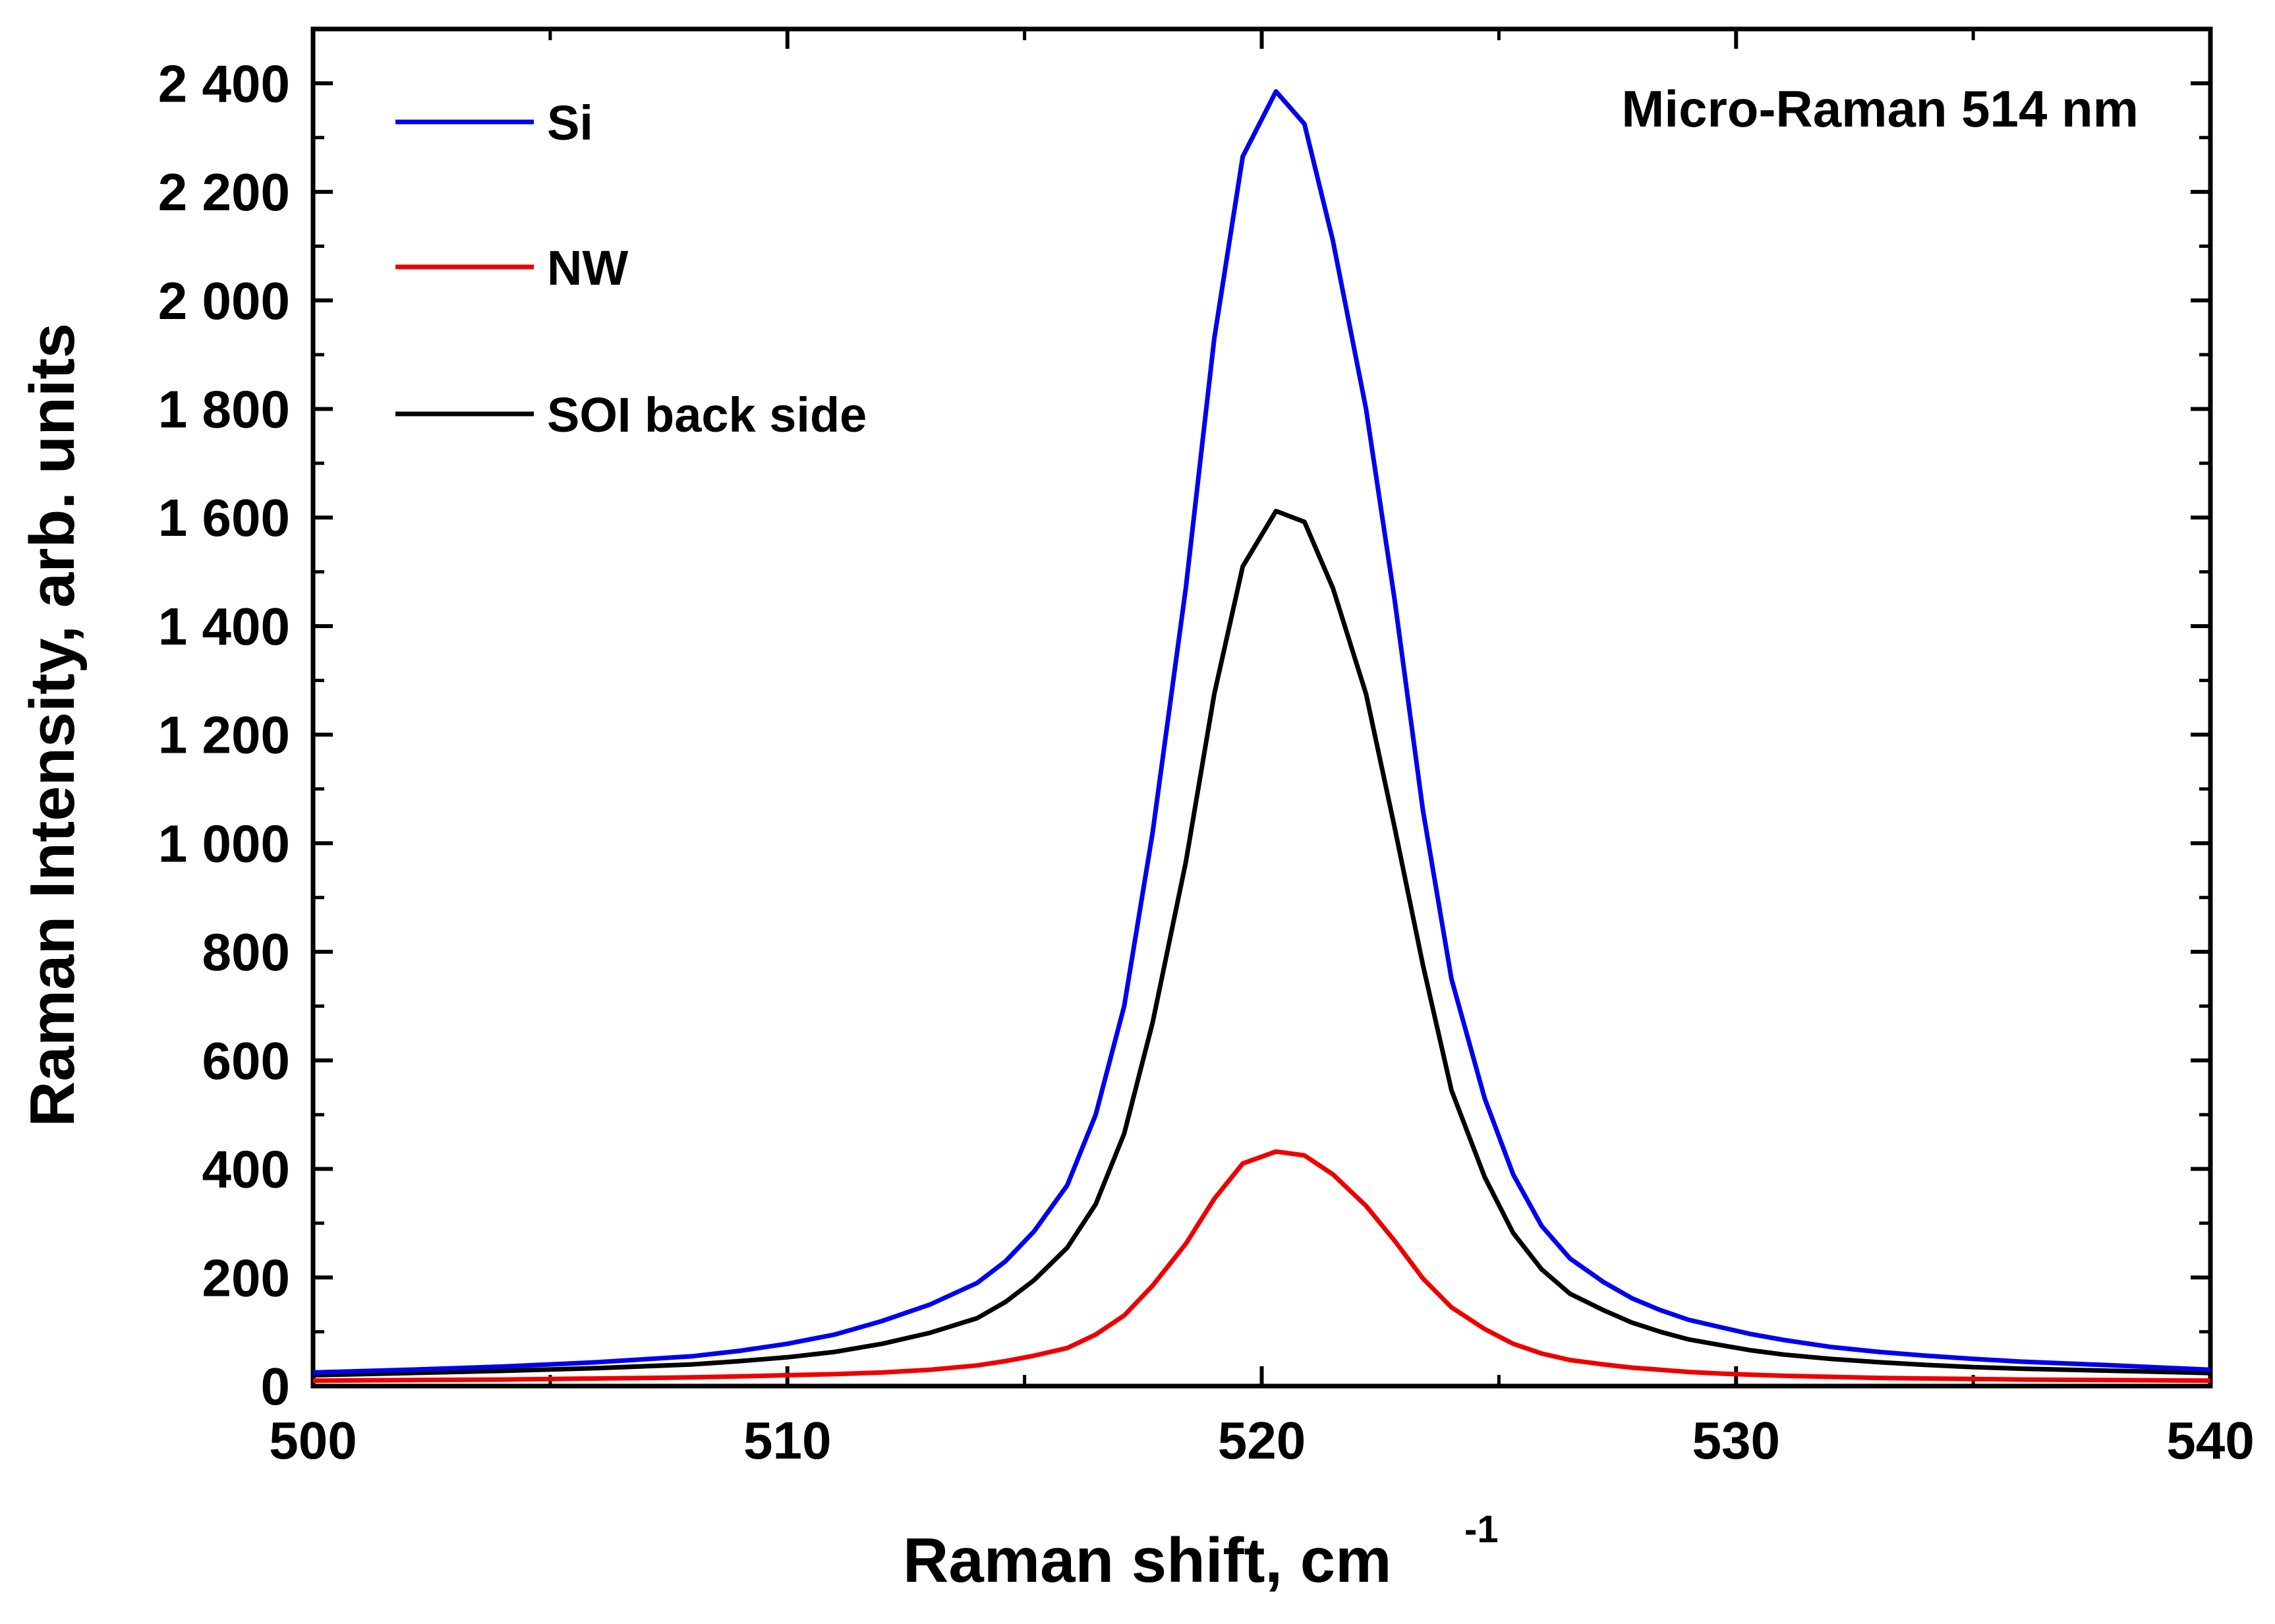  I want to click on y-tick-label: 400, so click(246, 1169).